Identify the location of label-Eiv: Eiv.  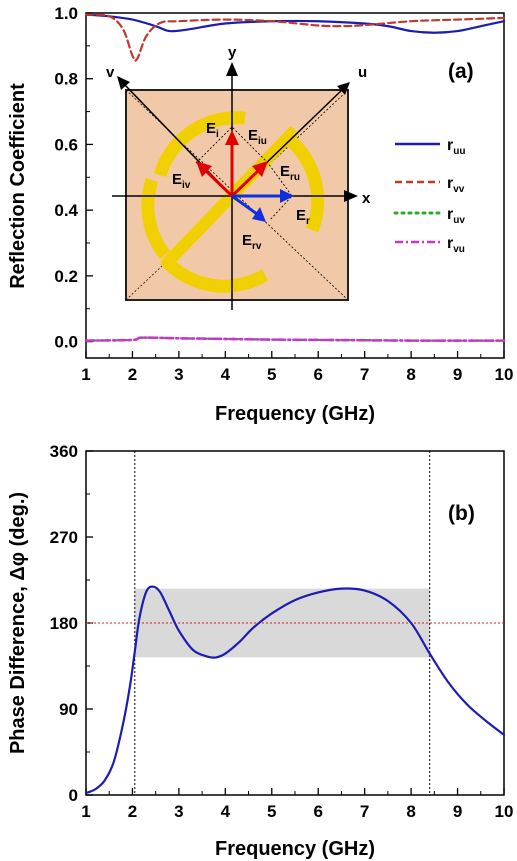
(181, 181).